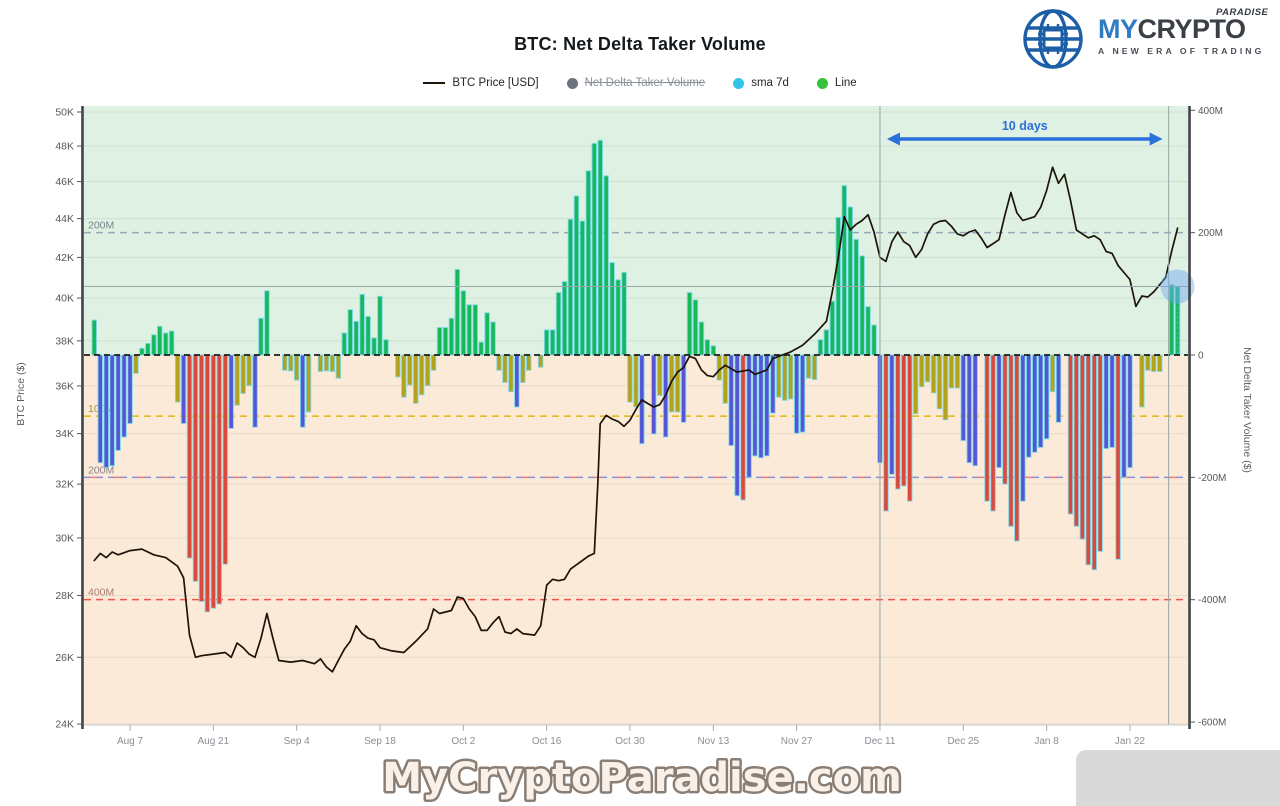 This screenshot has height=806, width=1280. What do you see at coordinates (635, 83) in the screenshot?
I see `legend-item-net-delta-taker-volume: Net Delta Taker Volume` at bounding box center [635, 83].